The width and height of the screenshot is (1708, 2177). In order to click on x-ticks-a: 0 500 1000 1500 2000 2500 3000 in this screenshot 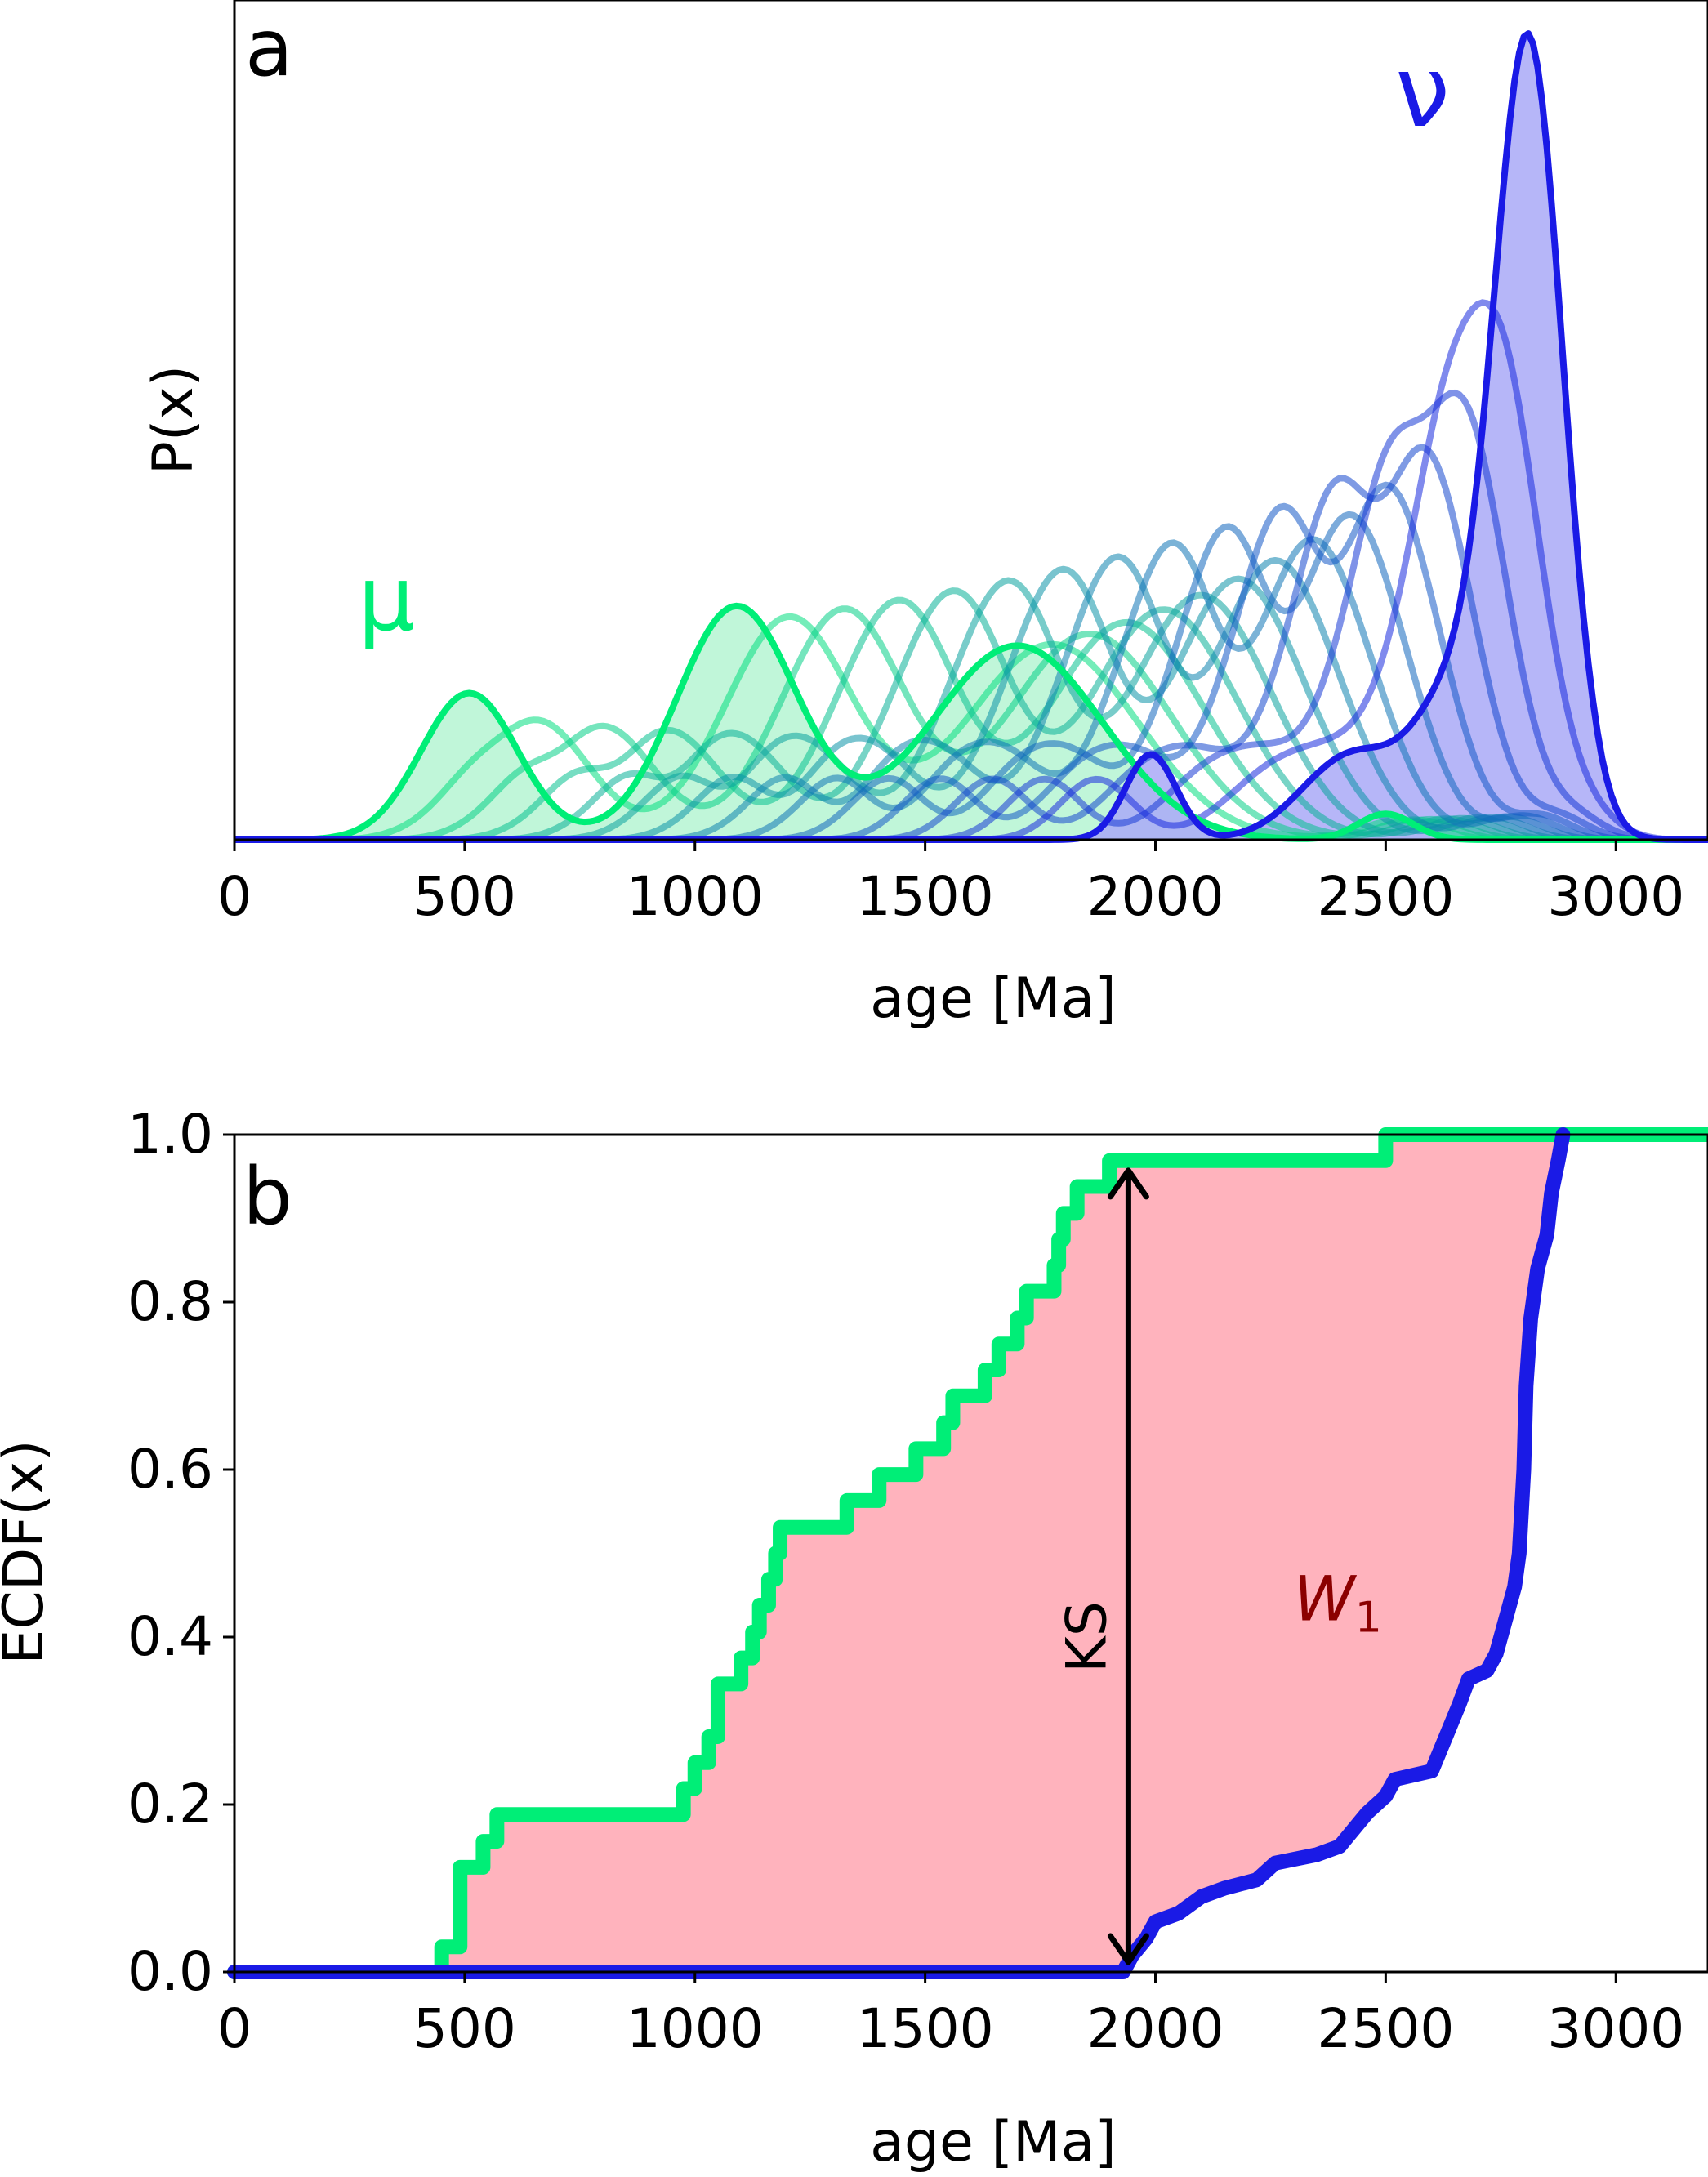, I will do `click(950, 884)`.